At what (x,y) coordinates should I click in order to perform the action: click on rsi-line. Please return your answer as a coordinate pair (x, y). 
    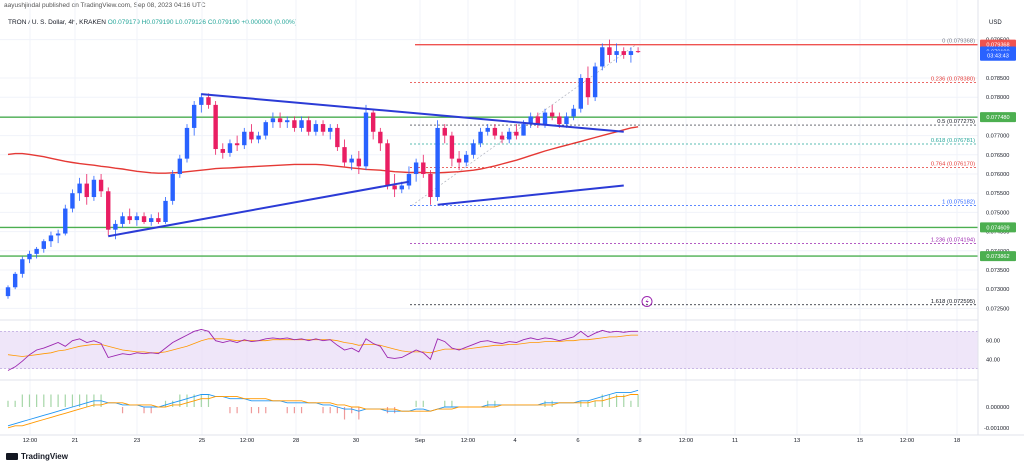
    Looking at the image, I should click on (323, 350).